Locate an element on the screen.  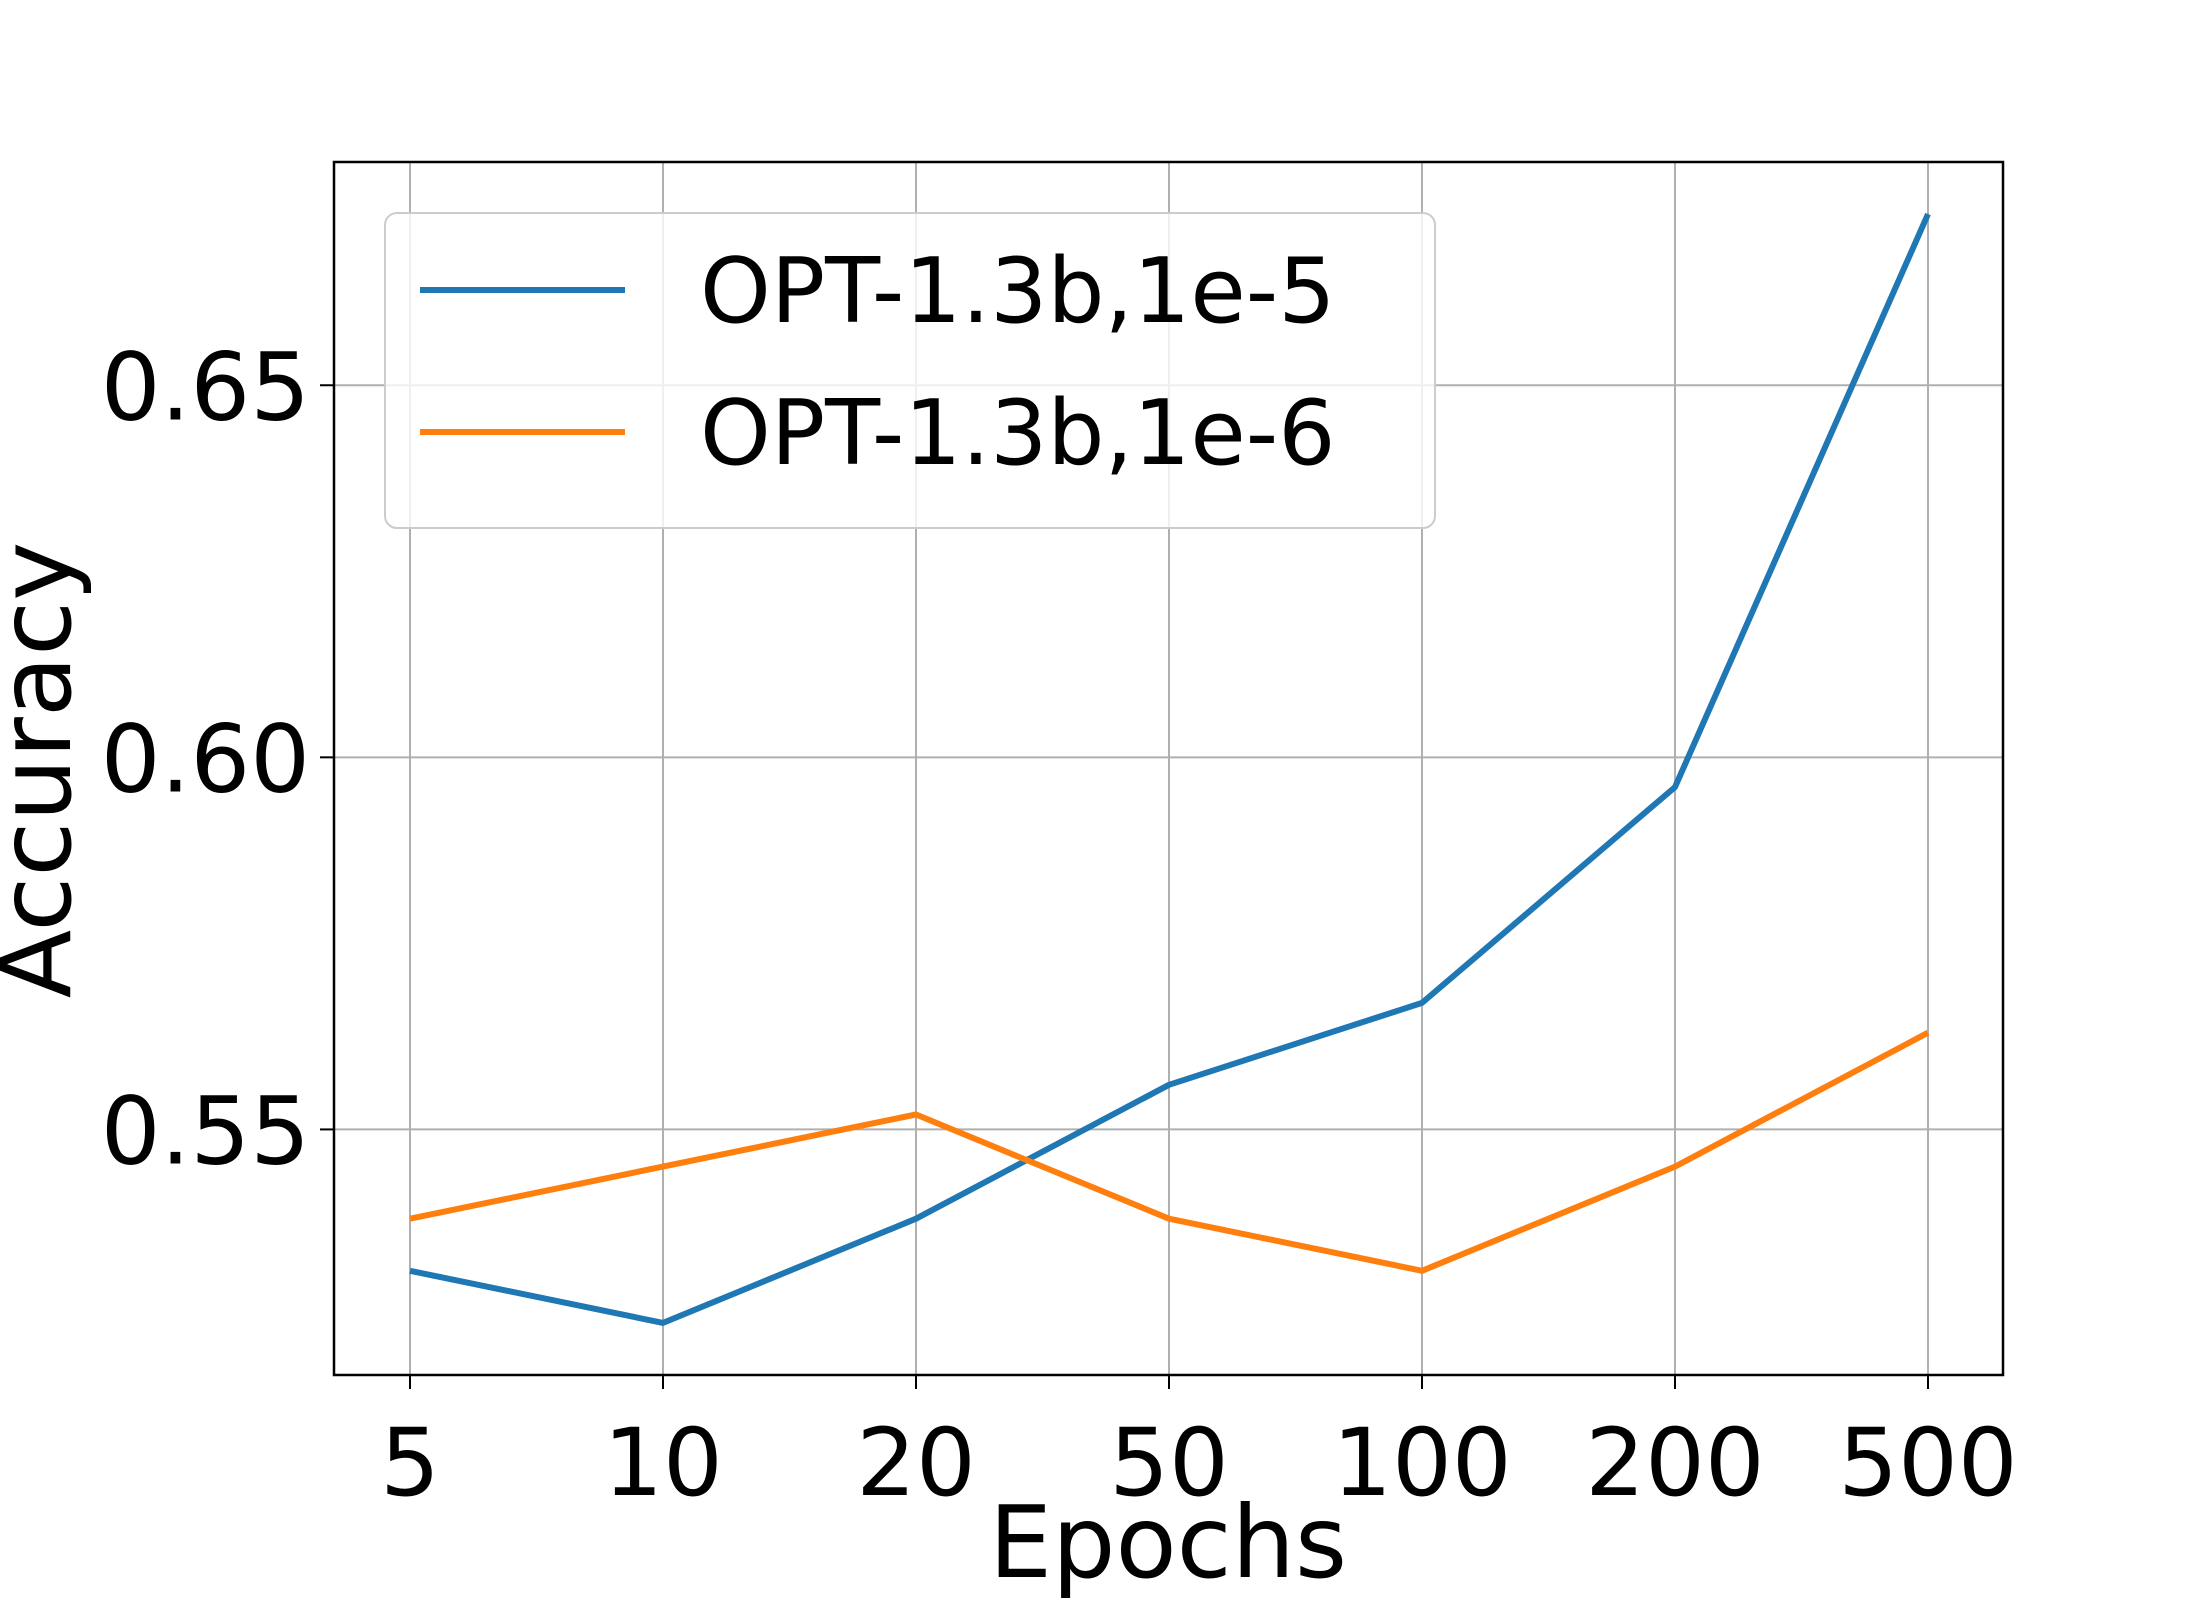
legend-box is located at coordinates (910, 370).